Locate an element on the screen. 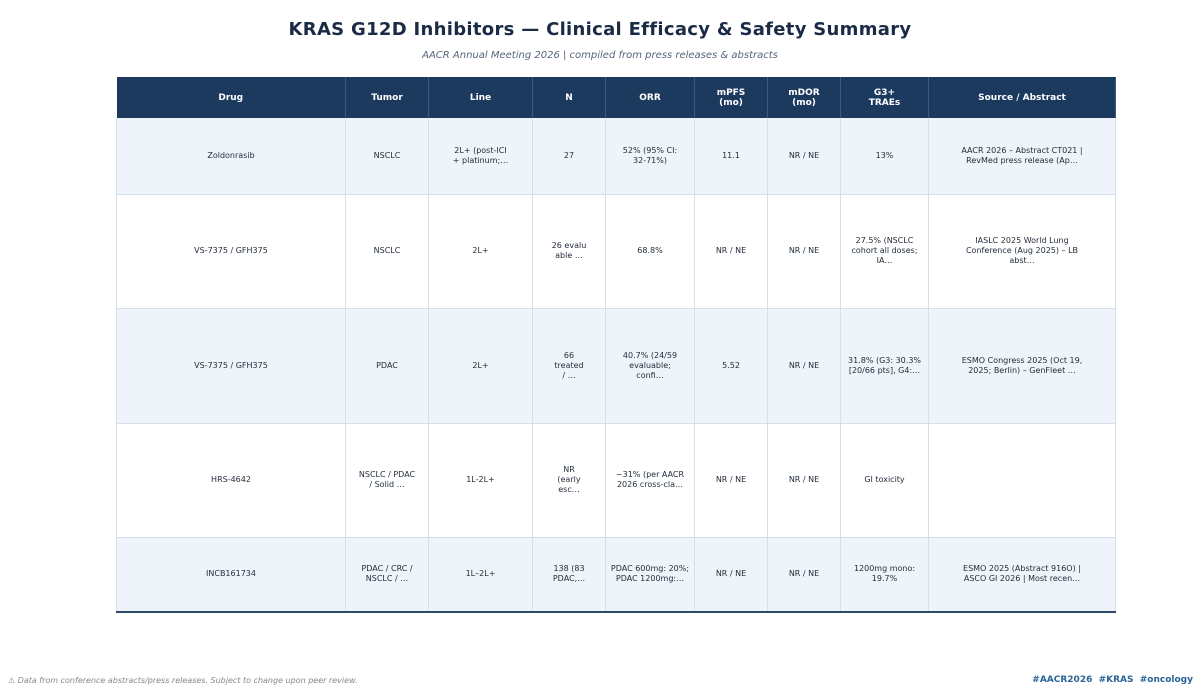 The image size is (1200, 692). table-cell: 1L–2L+ is located at coordinates (480, 575).